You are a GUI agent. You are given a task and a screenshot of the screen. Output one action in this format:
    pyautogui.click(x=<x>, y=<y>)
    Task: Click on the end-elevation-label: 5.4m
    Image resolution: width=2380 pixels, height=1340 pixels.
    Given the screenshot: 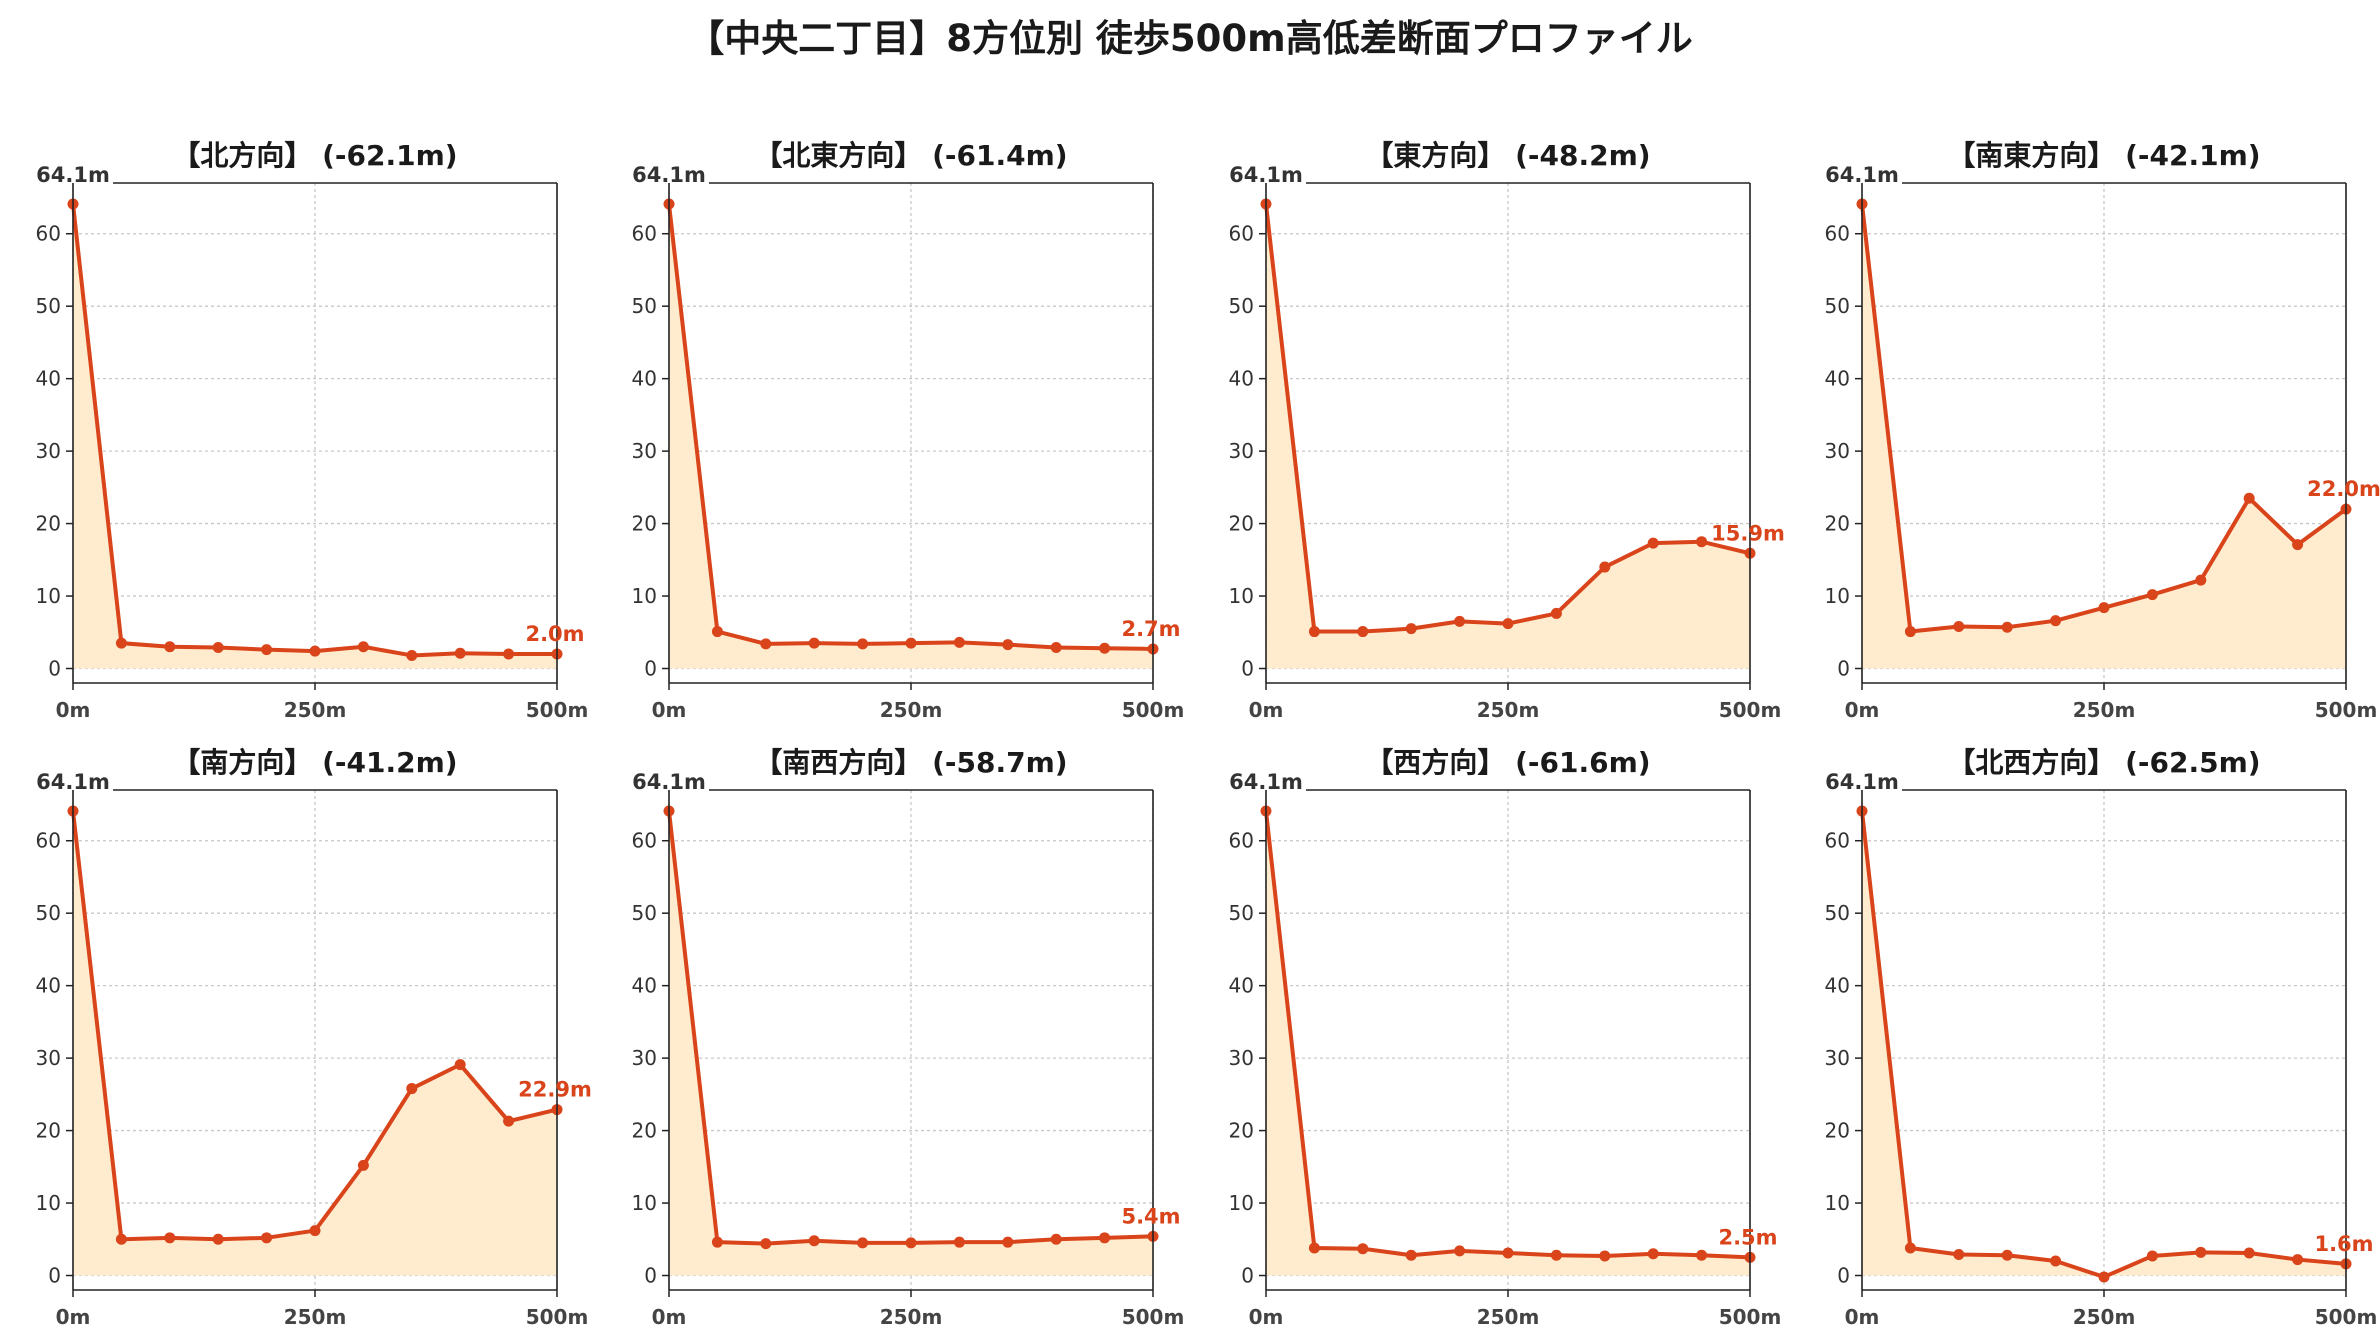 What is the action you would take?
    pyautogui.click(x=1150, y=1216)
    